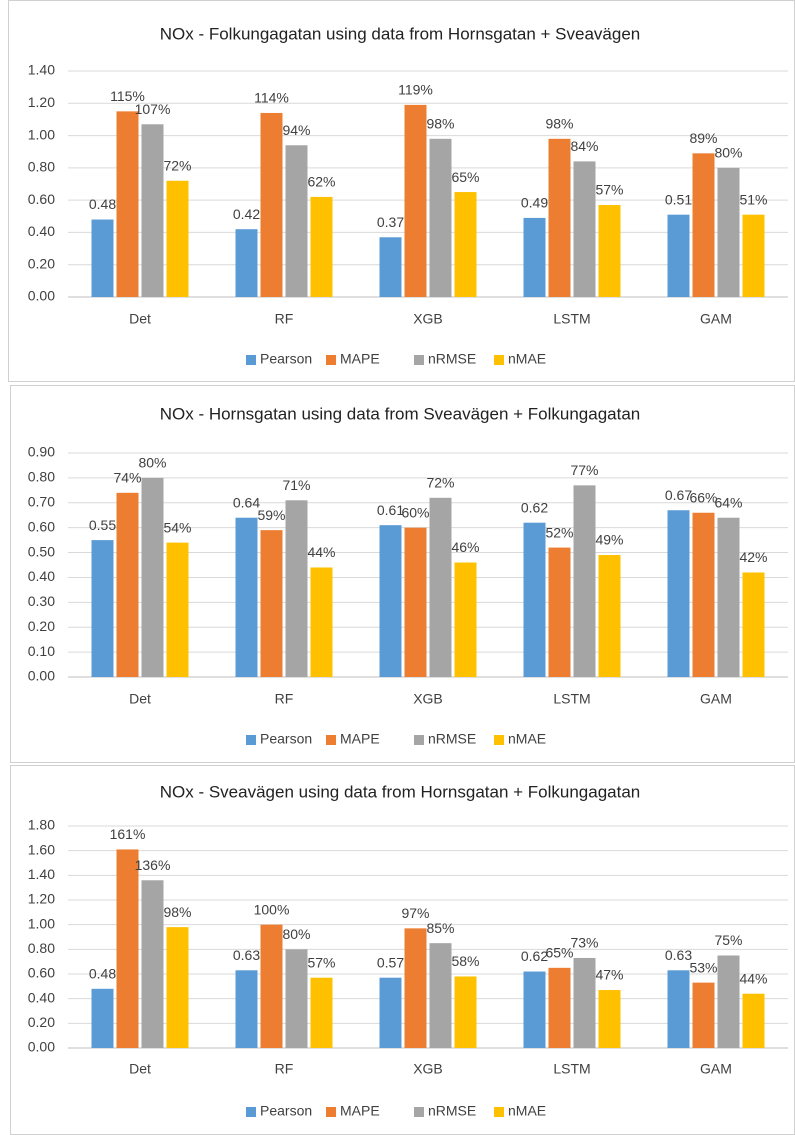 The image size is (795, 1135). What do you see at coordinates (177, 527) in the screenshot?
I see `data-label: 54%` at bounding box center [177, 527].